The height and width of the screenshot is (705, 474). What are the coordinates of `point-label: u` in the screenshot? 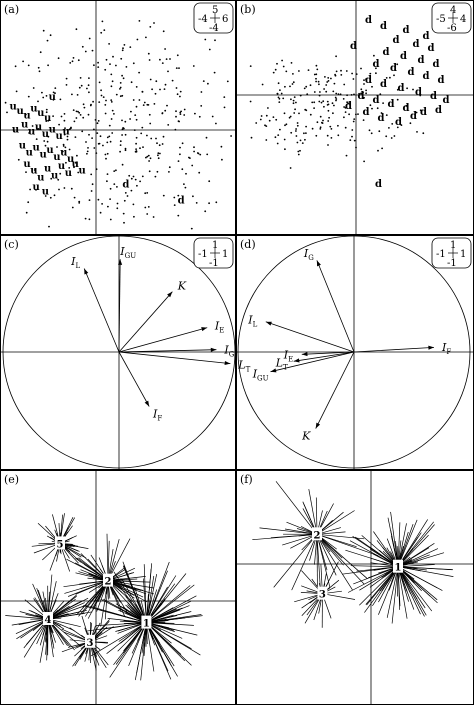 It's located at (26, 116).